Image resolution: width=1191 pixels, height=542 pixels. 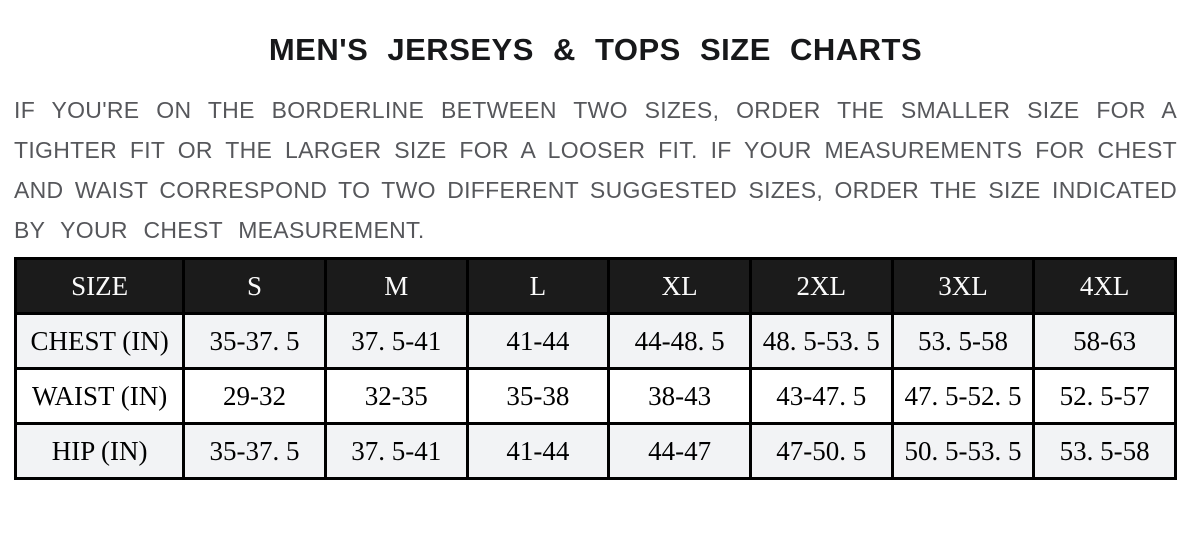 What do you see at coordinates (396, 341) in the screenshot?
I see `cell-chest-m: 37. 5-41` at bounding box center [396, 341].